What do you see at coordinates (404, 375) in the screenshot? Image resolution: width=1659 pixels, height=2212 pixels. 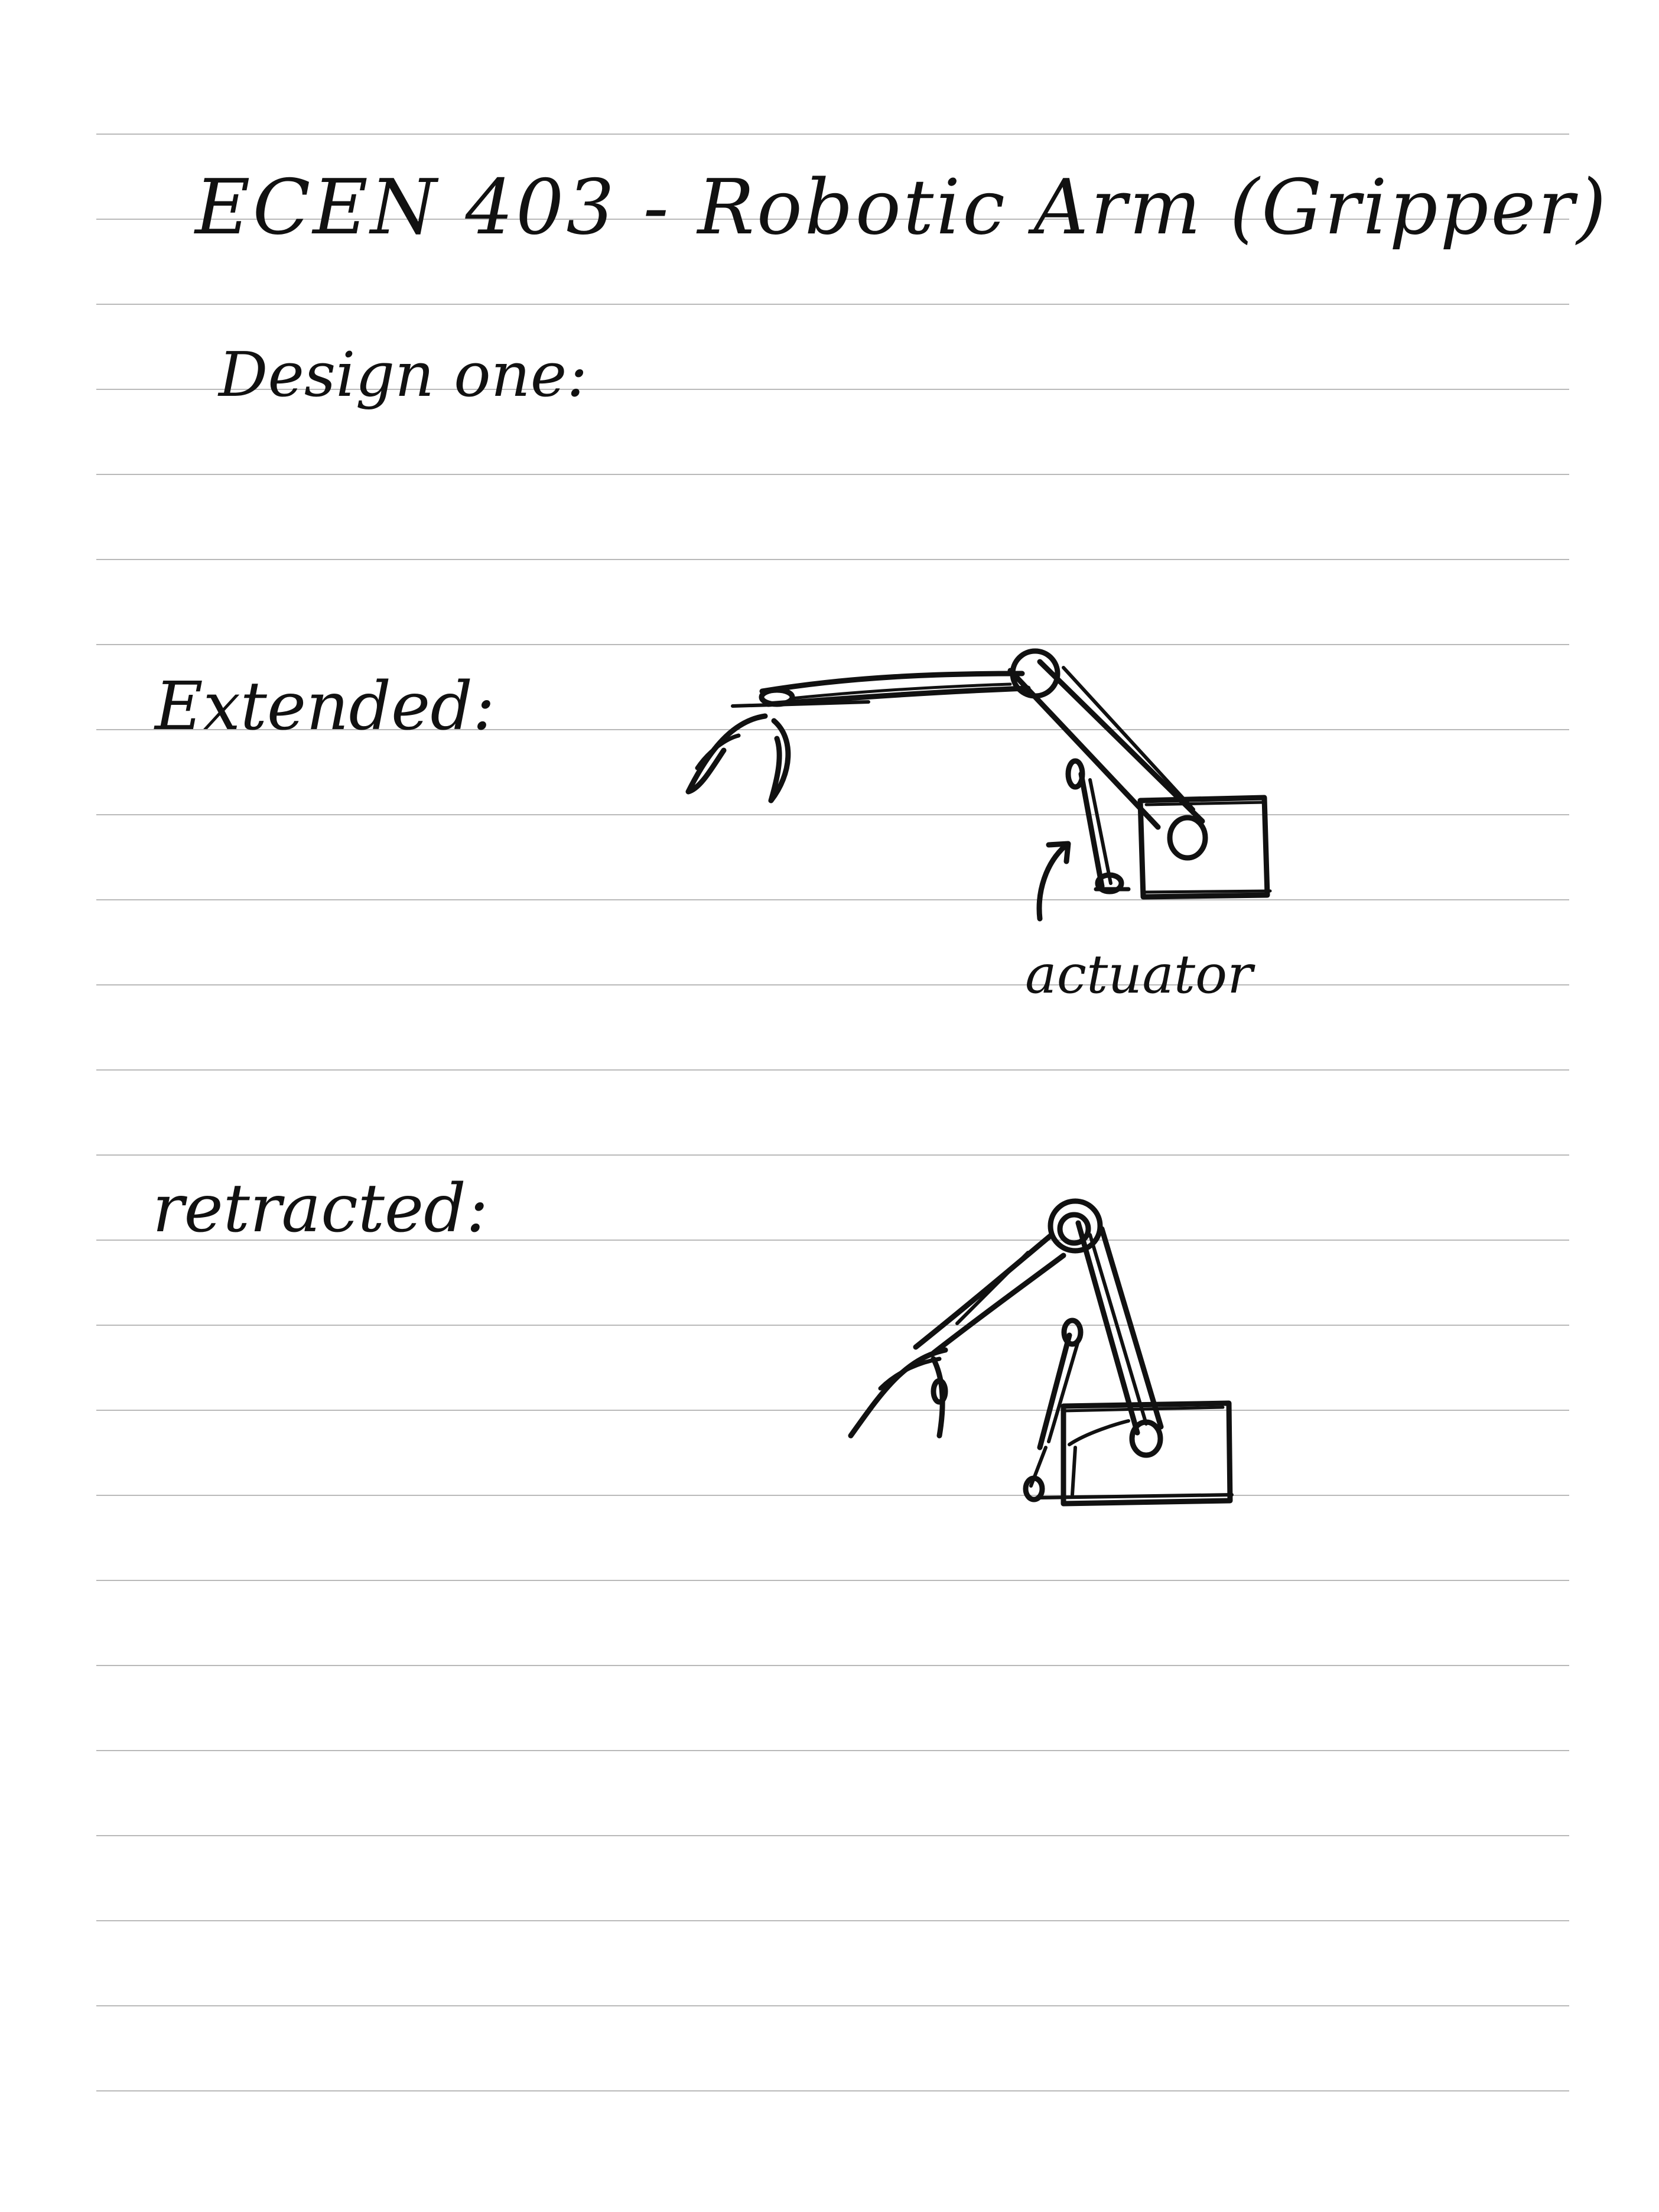 I see `design-heading: Design one:` at bounding box center [404, 375].